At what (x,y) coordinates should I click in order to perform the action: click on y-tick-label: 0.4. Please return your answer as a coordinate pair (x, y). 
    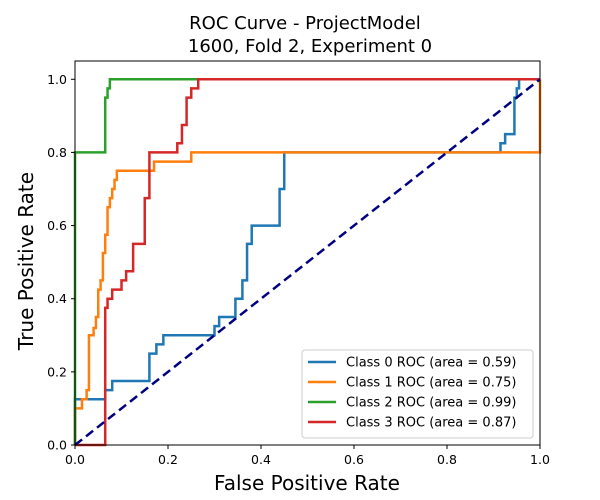
    Looking at the image, I should click on (57, 298).